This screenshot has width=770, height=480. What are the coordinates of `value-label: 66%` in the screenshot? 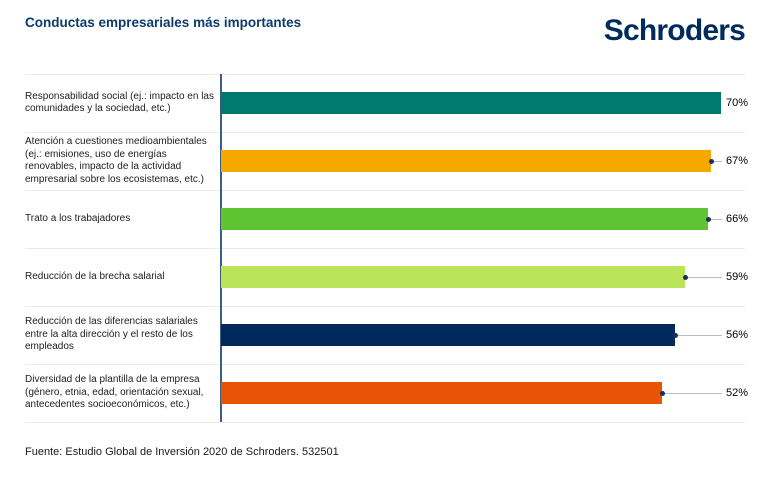 It's located at (737, 219).